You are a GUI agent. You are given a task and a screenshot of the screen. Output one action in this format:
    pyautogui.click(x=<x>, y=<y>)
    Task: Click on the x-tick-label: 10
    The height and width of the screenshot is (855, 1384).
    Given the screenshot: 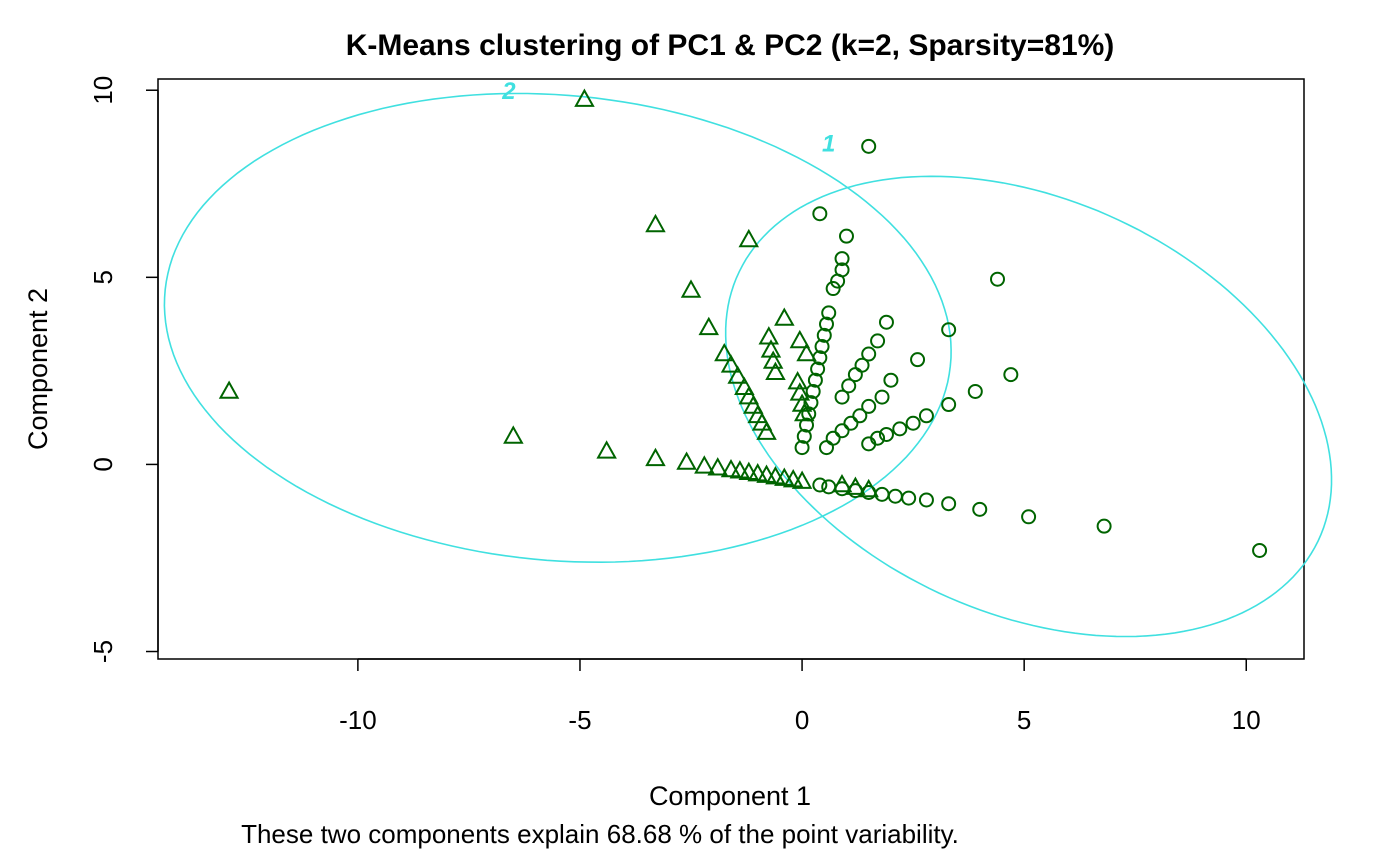 What is the action you would take?
    pyautogui.click(x=1246, y=720)
    